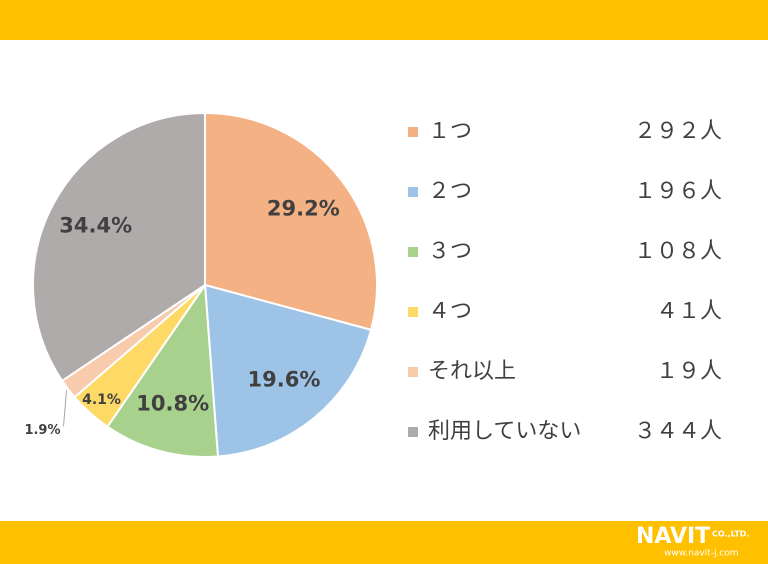 The image size is (768, 564). I want to click on bottom-bar, so click(384, 542).